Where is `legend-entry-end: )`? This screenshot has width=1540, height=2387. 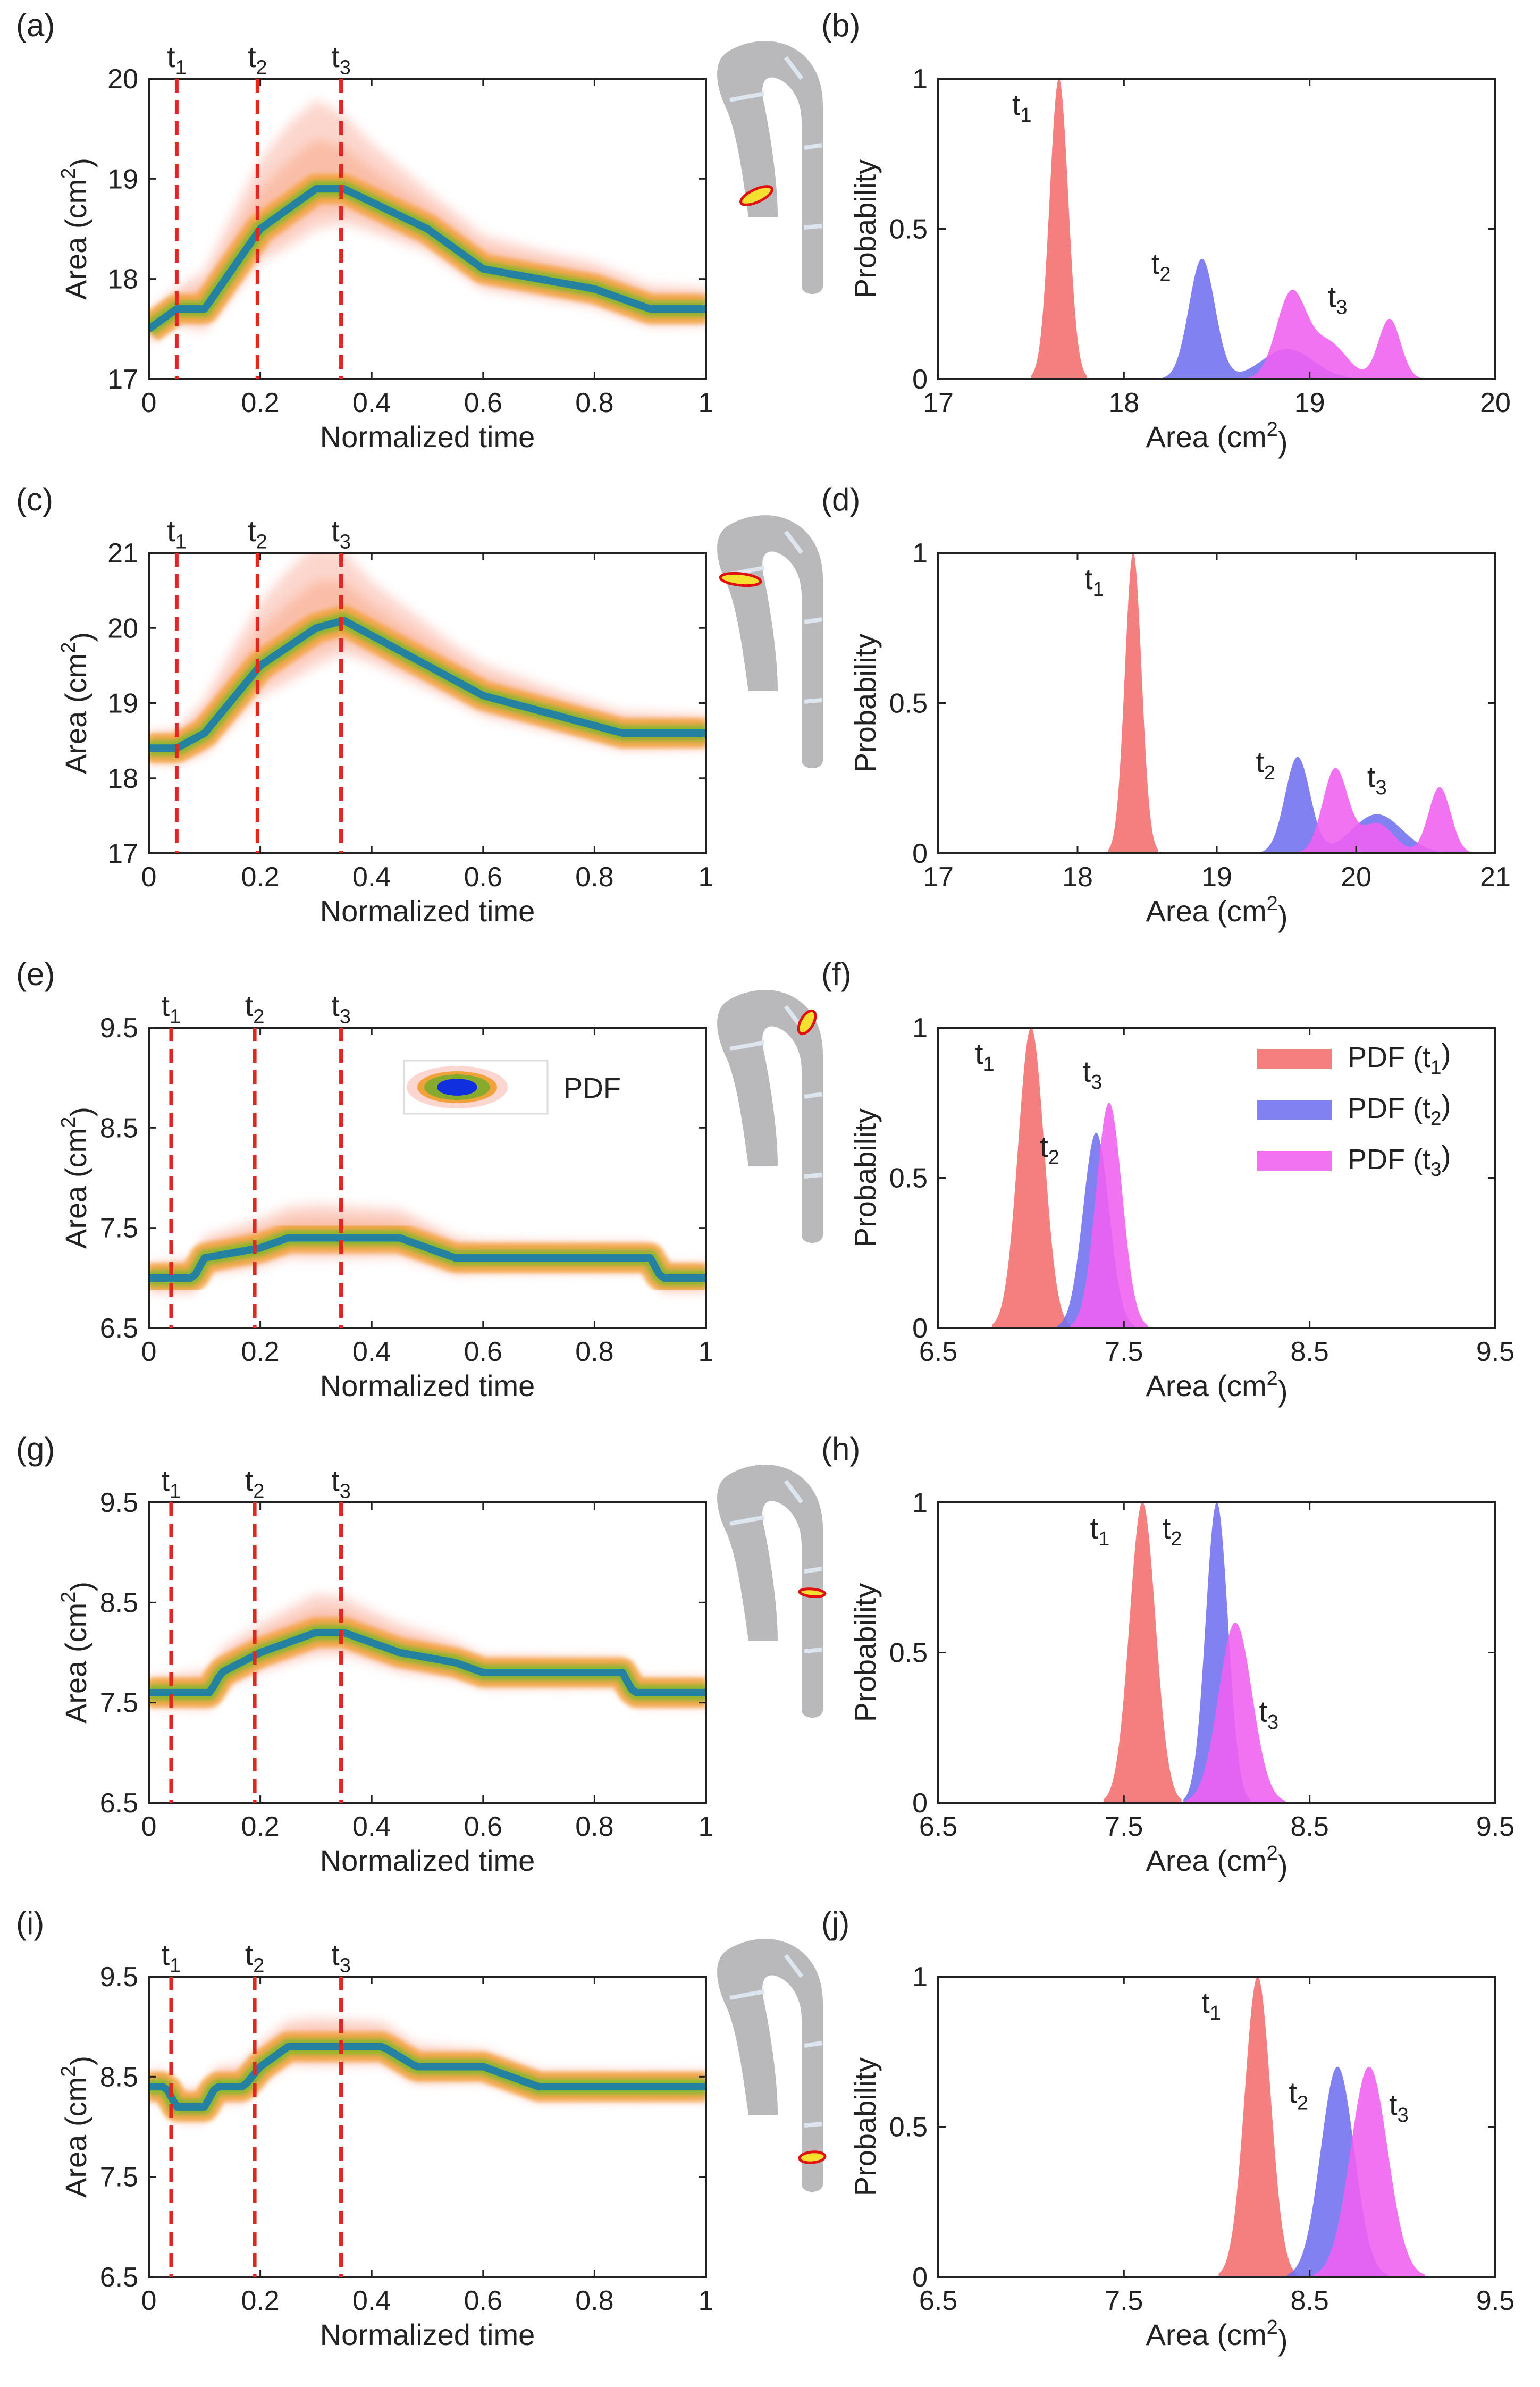
legend-entry-end: ) is located at coordinates (1446, 1054).